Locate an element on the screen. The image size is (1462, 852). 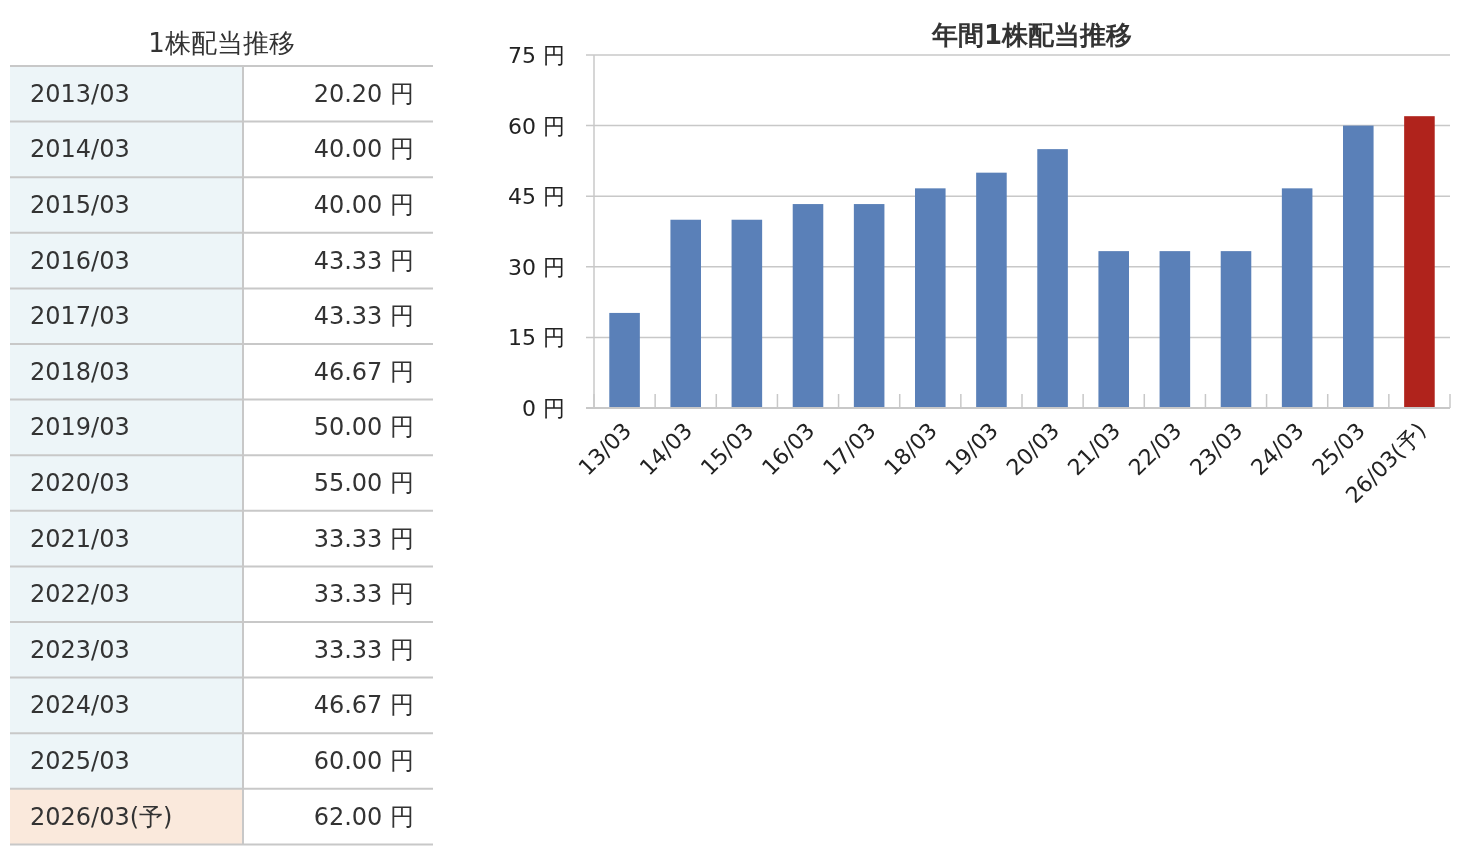
category-label: 2020/03 is located at coordinates (80, 483).